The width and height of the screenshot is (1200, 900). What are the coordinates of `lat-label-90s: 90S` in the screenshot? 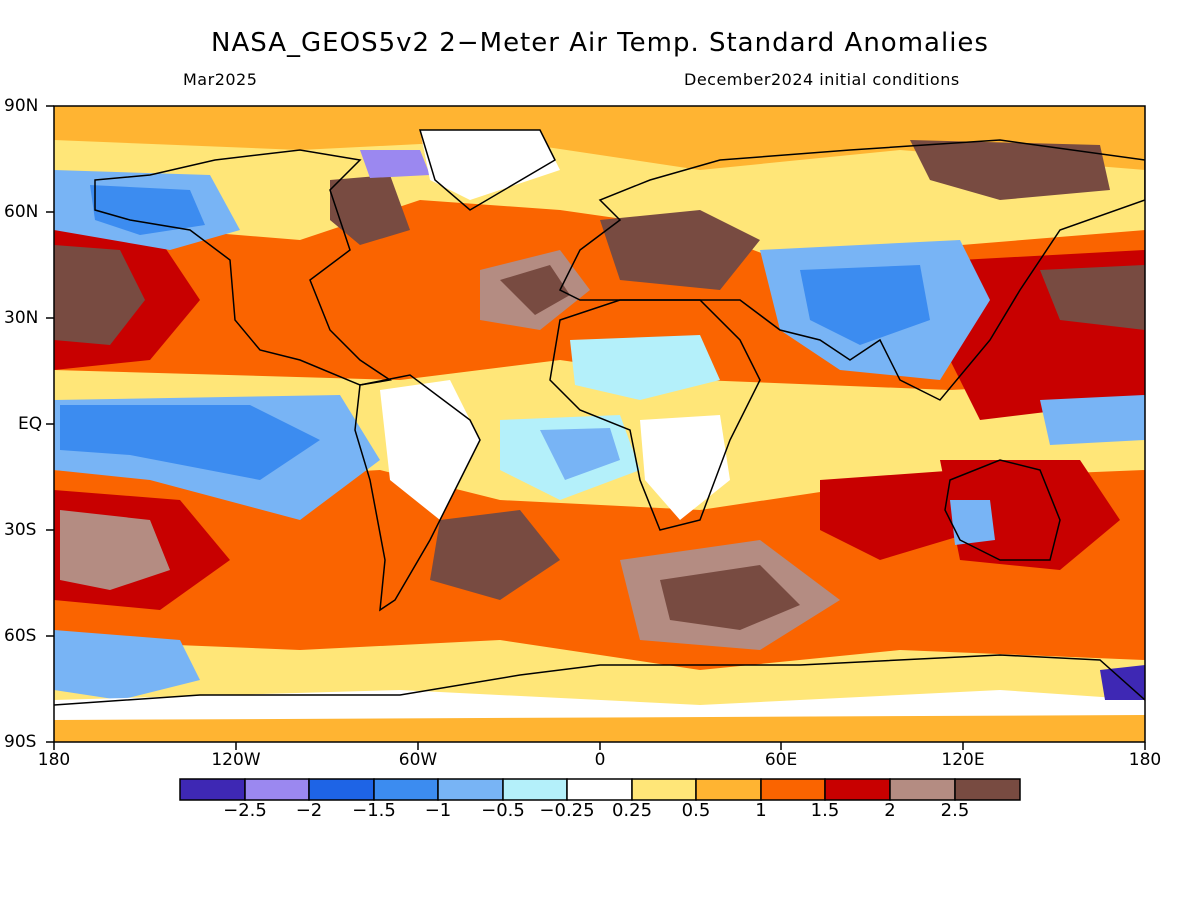 It's located at (20, 742).